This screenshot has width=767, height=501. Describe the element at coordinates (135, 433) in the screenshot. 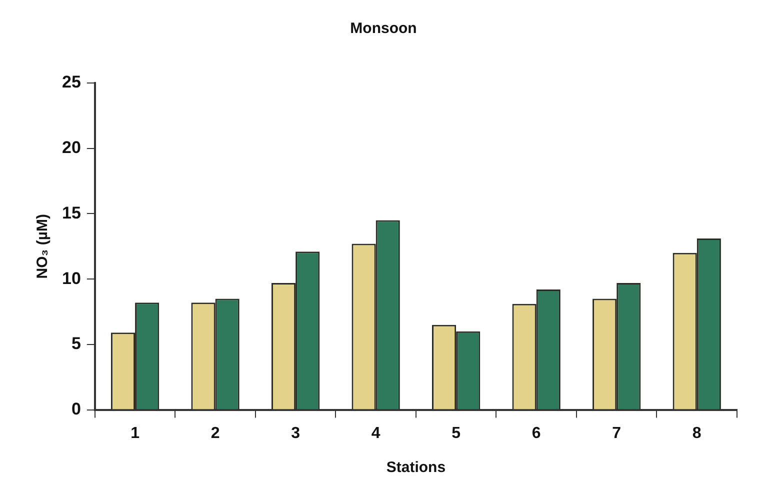

I see `x-tick-label: 1` at that location.